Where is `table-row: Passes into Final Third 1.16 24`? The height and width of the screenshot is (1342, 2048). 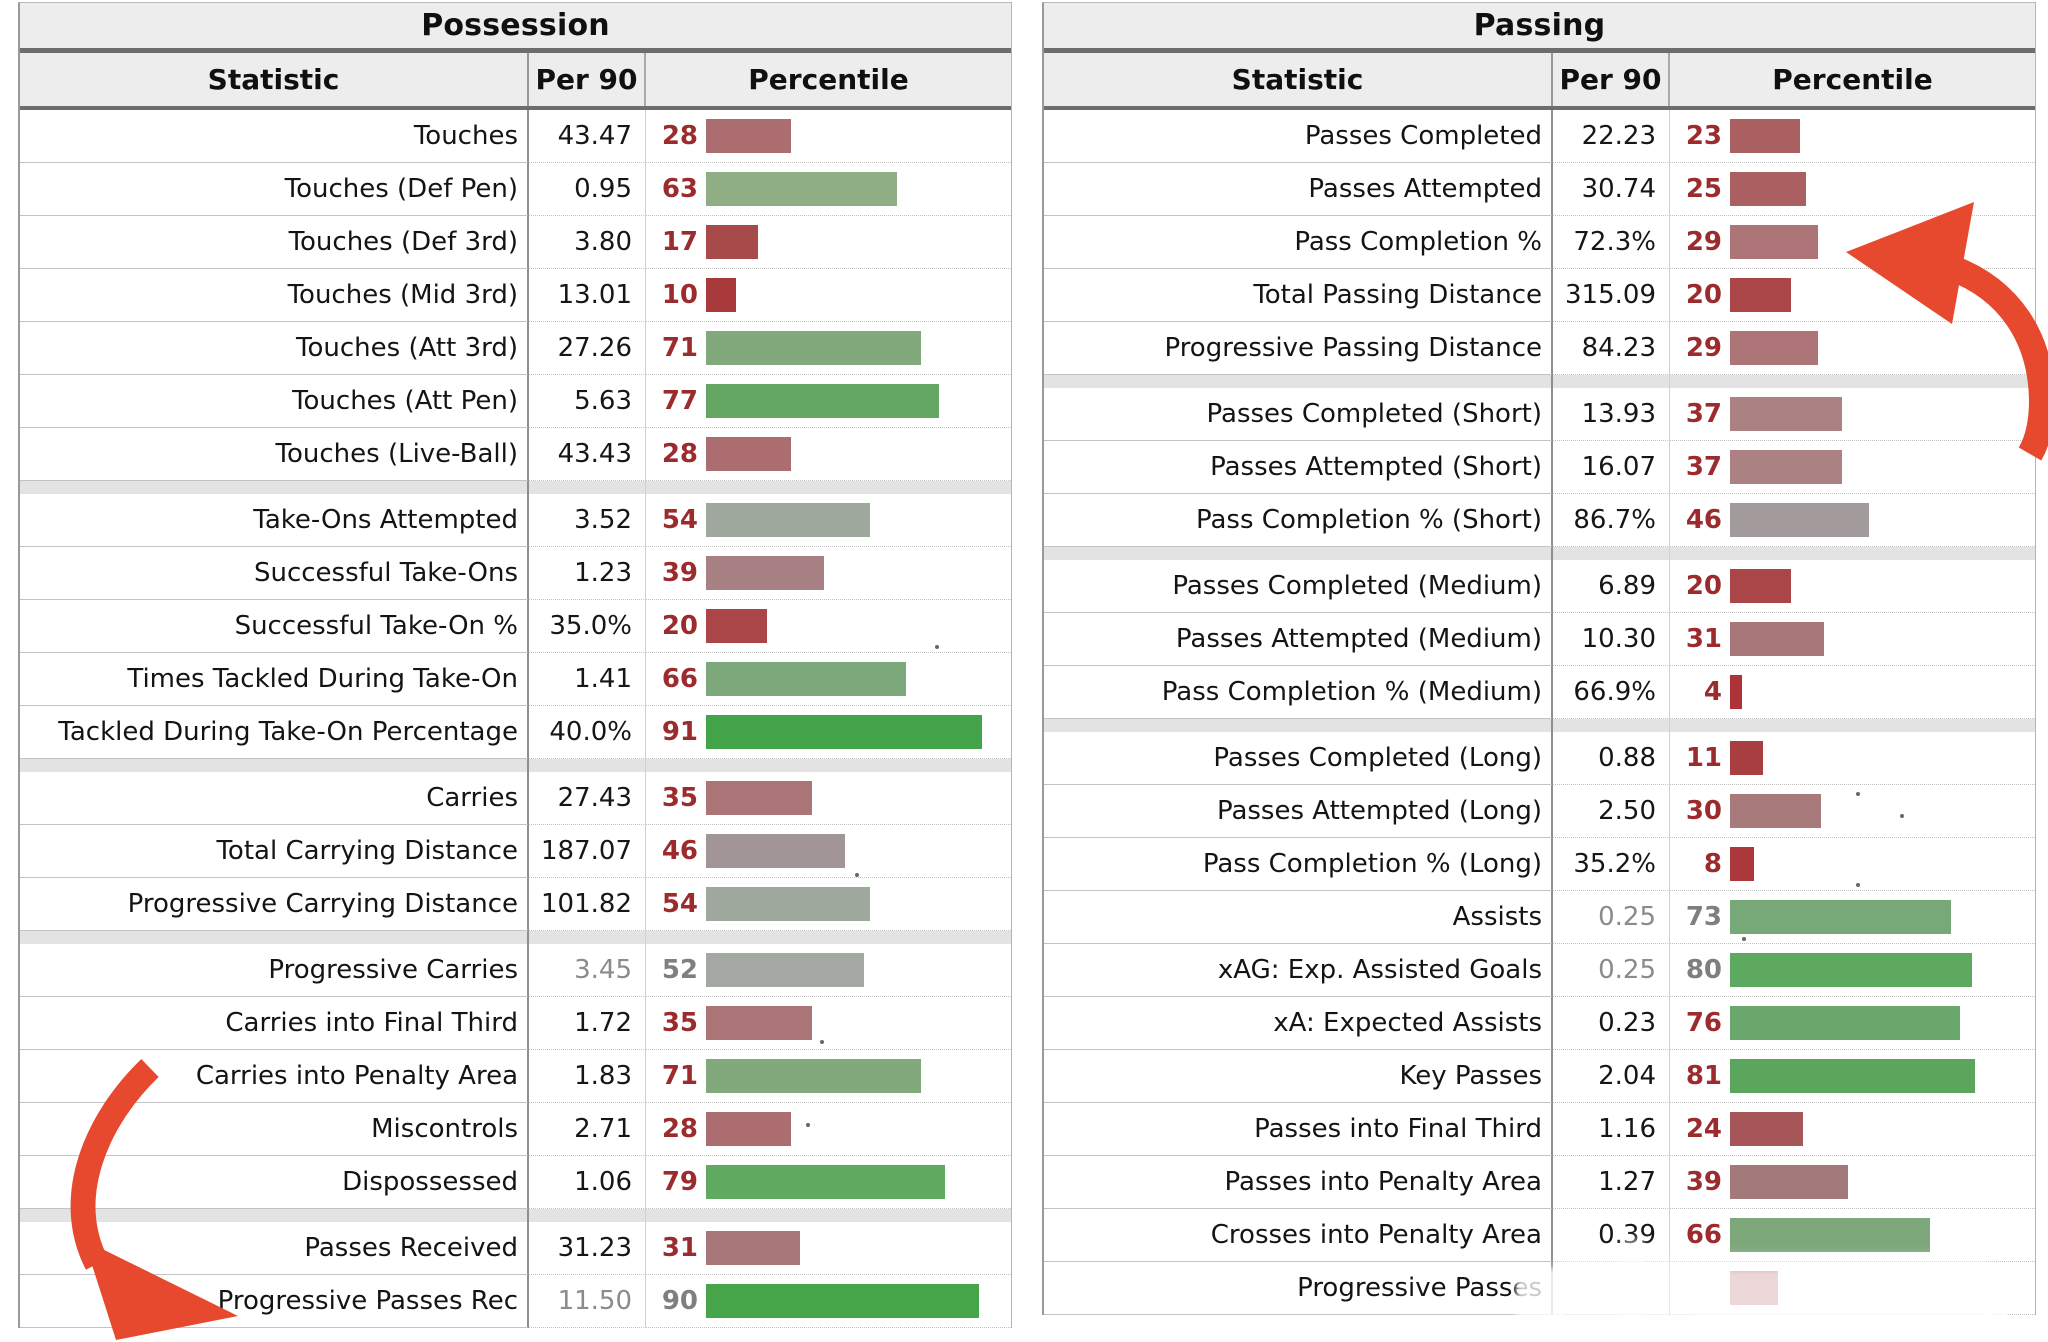
table-row: Passes into Final Third 1.16 24 is located at coordinates (1539, 1129).